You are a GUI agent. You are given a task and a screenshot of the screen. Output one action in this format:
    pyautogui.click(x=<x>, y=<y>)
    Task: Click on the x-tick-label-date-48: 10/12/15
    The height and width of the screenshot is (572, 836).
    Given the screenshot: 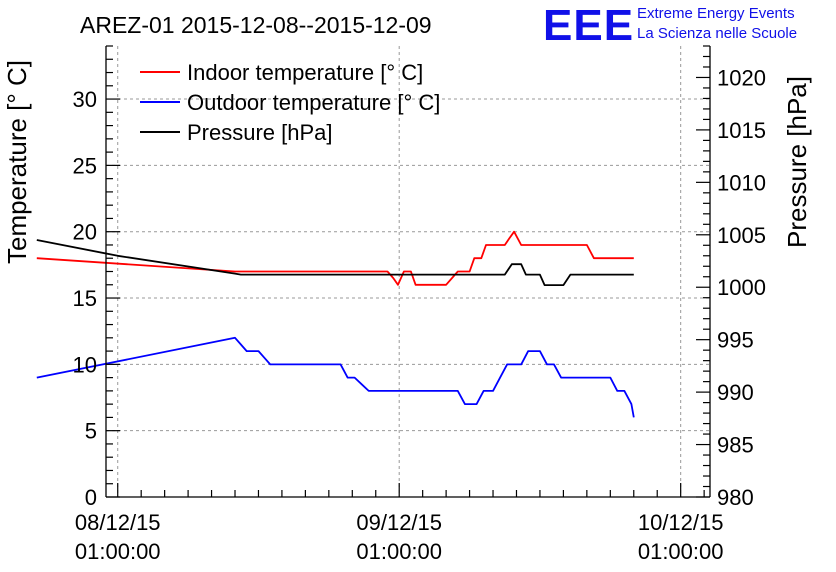 What is the action you would take?
    pyautogui.click(x=681, y=522)
    